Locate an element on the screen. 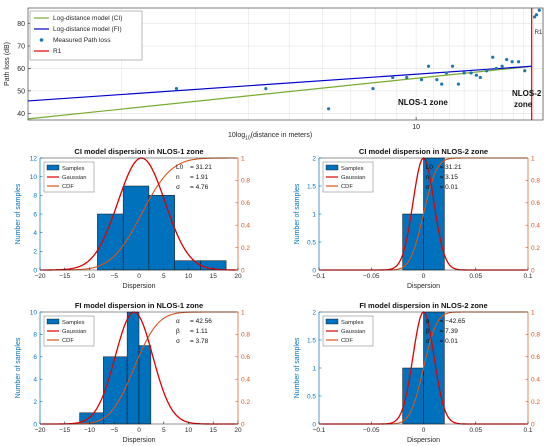 This screenshot has height=446, width=550. y-tick-label: 4 is located at coordinates (35, 233).